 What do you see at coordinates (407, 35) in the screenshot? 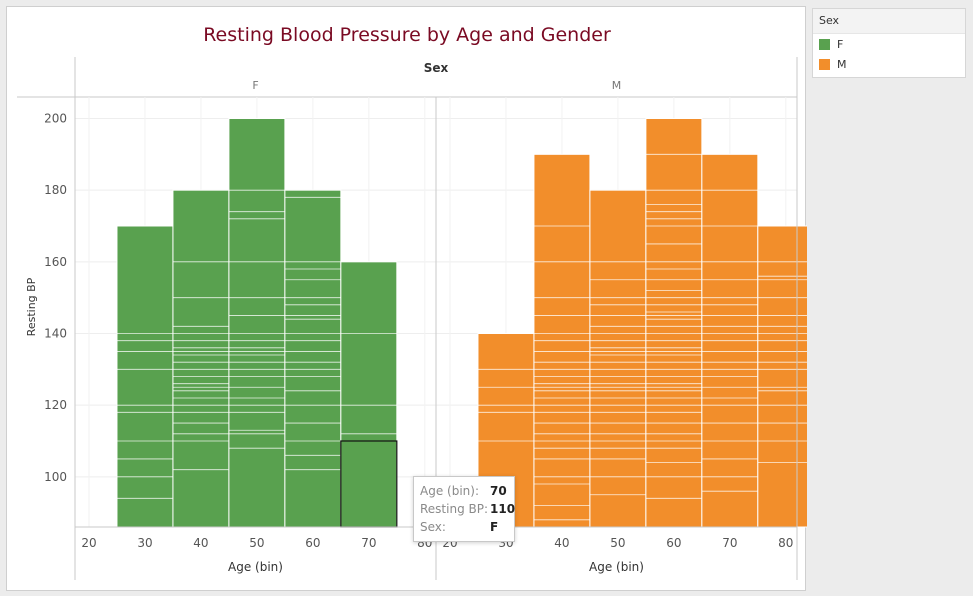
I see `chart-title: Resting Blood Pressure by Age and Gender` at bounding box center [407, 35].